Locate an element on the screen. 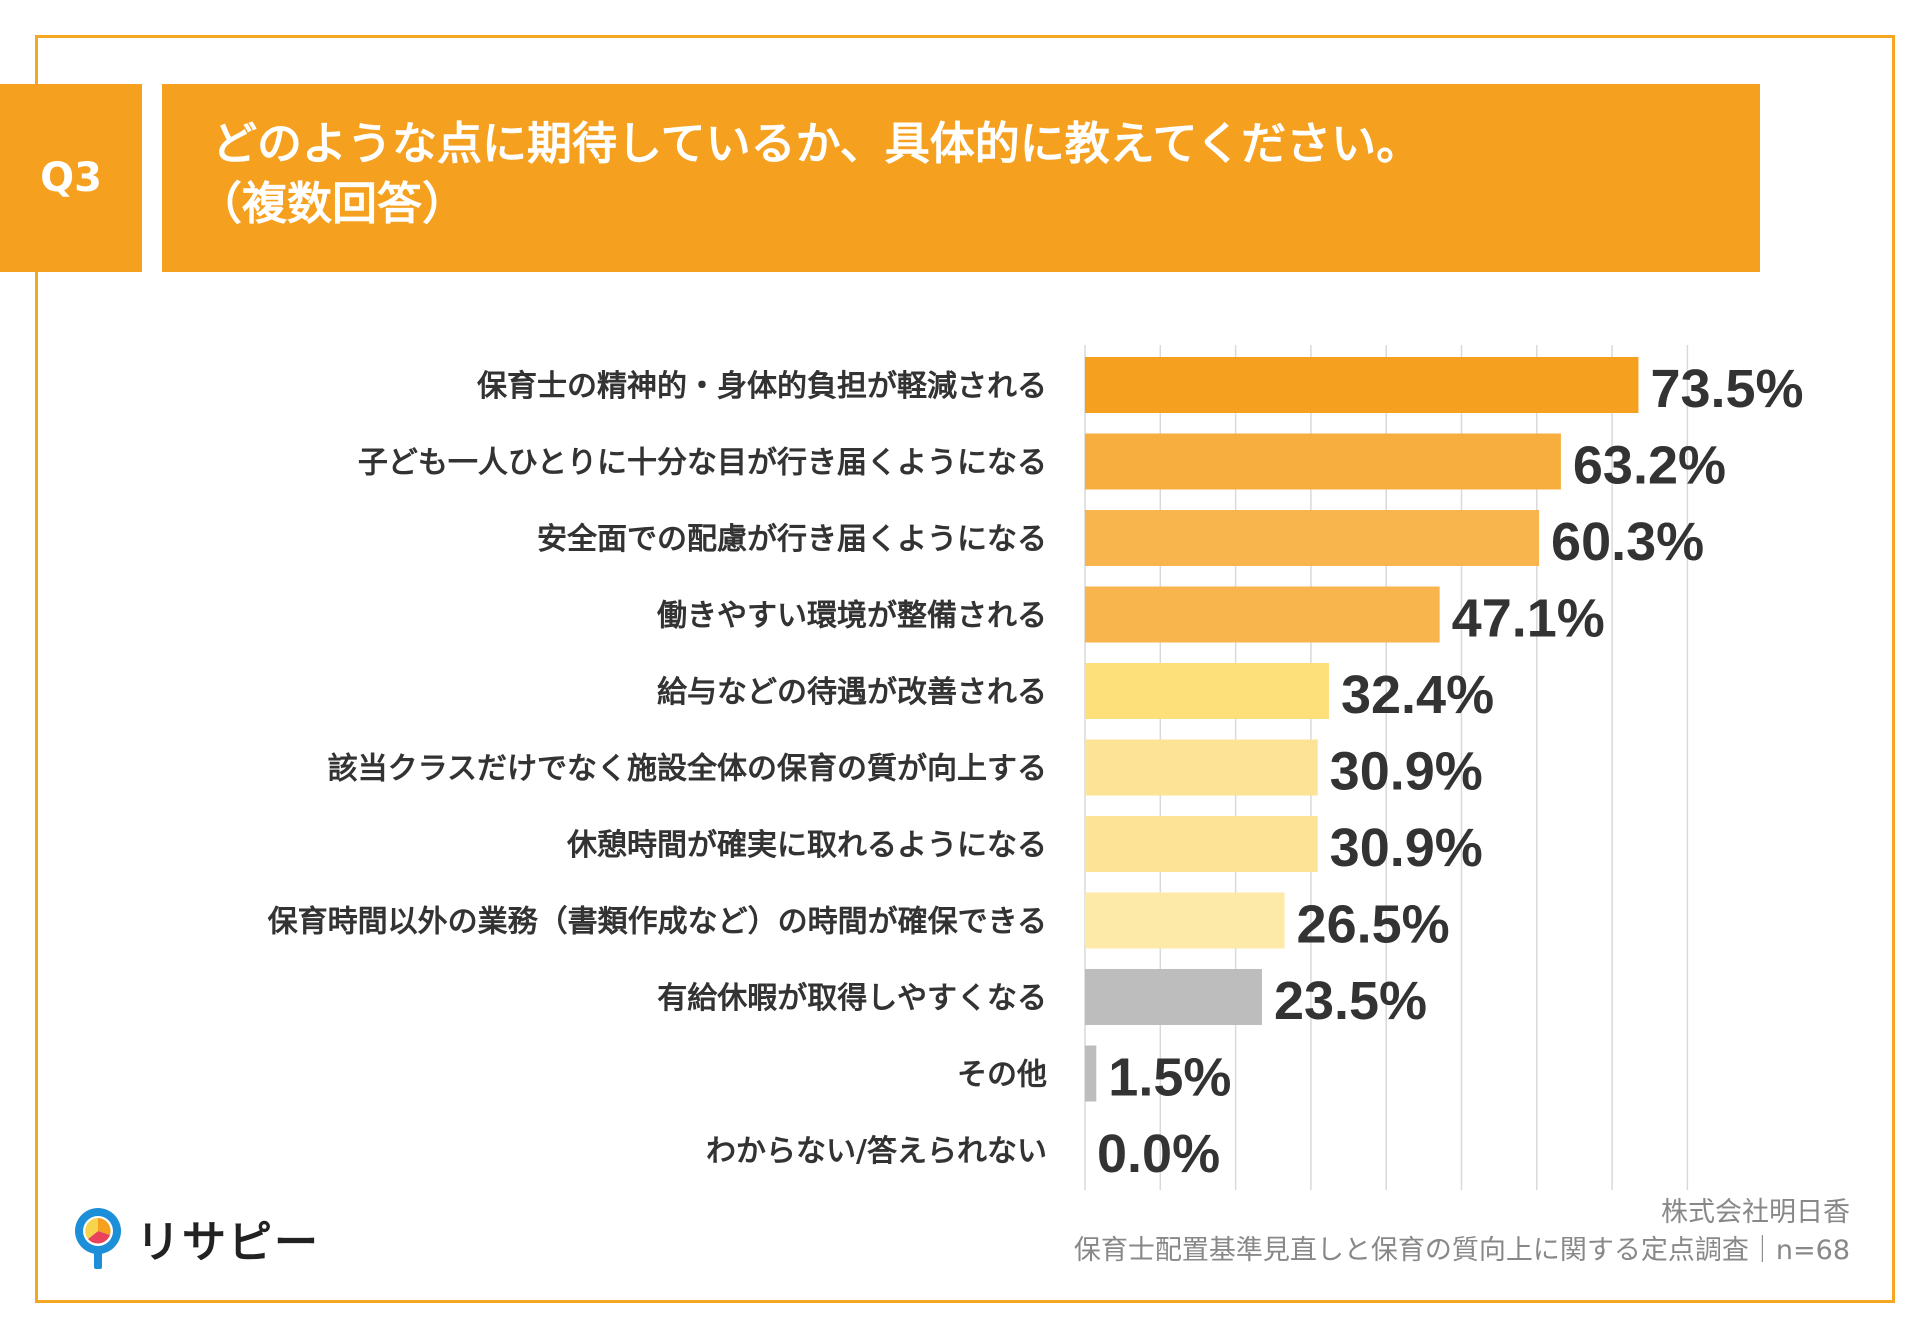 The height and width of the screenshot is (1329, 1920). source-company: 株式会社明日香 is located at coordinates (1755, 1212).